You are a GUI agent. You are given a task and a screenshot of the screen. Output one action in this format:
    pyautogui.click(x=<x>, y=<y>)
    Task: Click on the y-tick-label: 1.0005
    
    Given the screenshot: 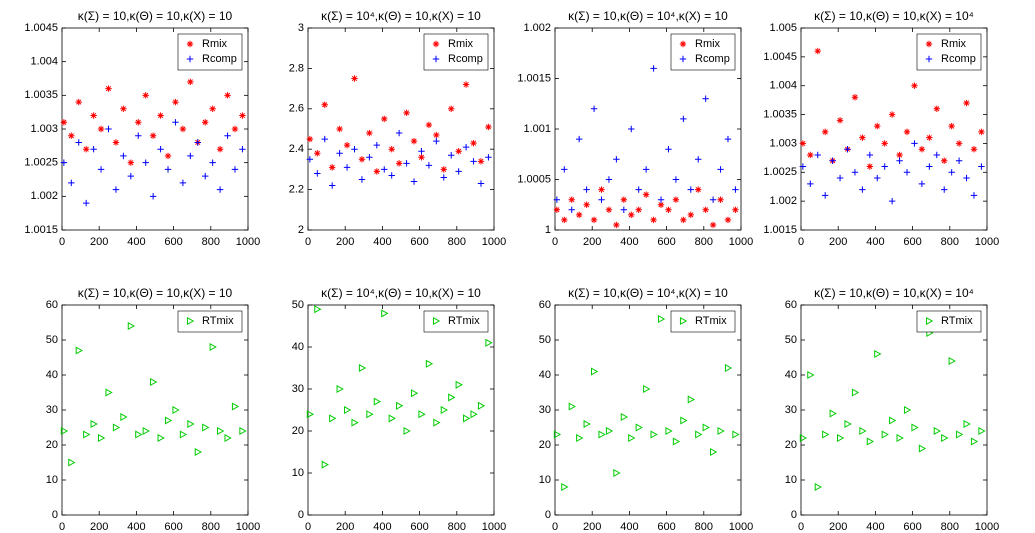 What is the action you would take?
    pyautogui.click(x=534, y=179)
    